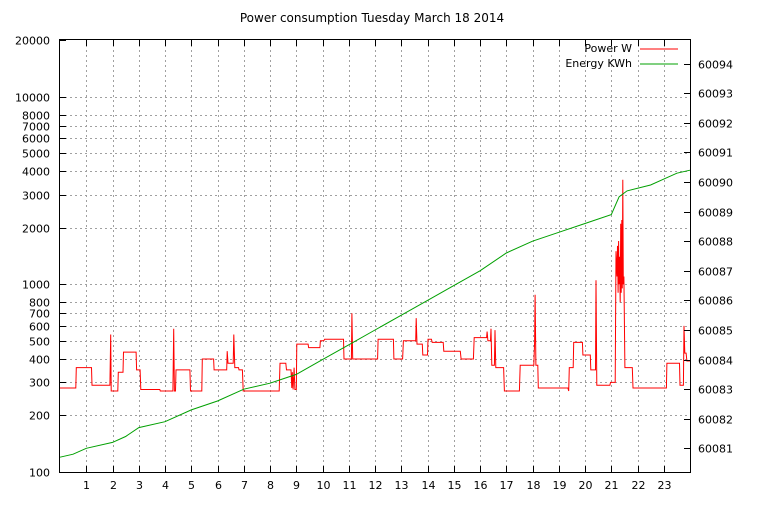  What do you see at coordinates (715, 390) in the screenshot?
I see `y-right-tick-label: 60083` at bounding box center [715, 390].